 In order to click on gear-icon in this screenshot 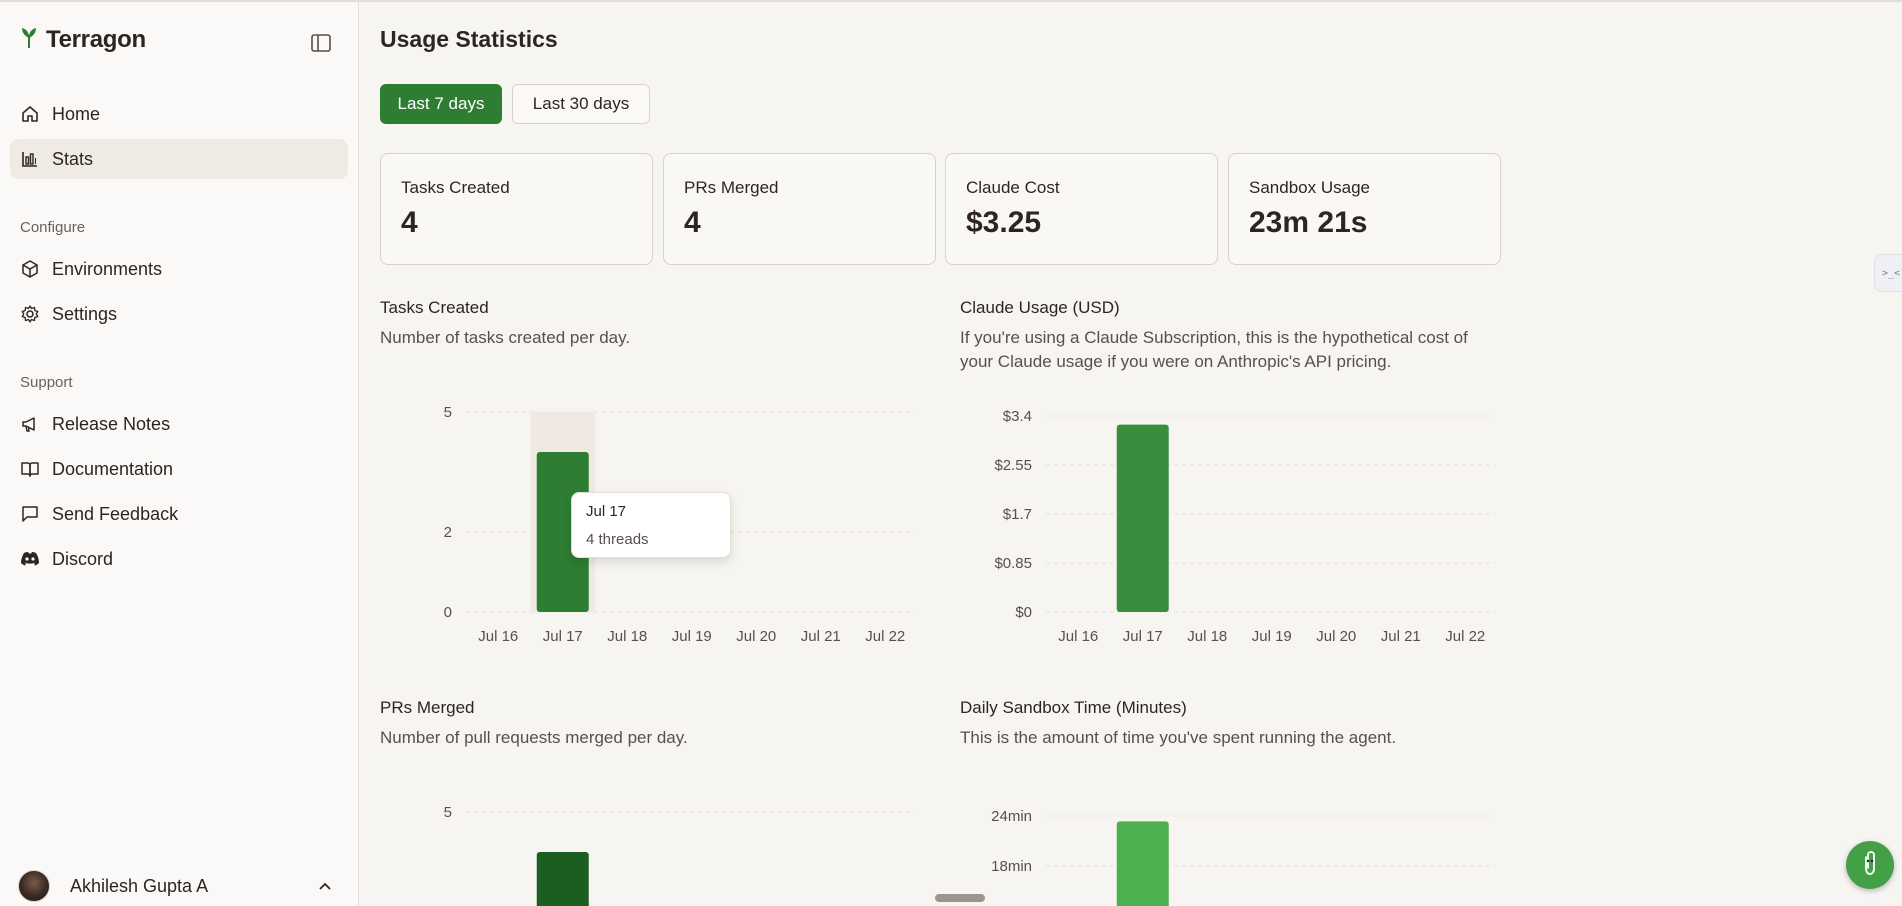, I will do `click(30, 314)`.